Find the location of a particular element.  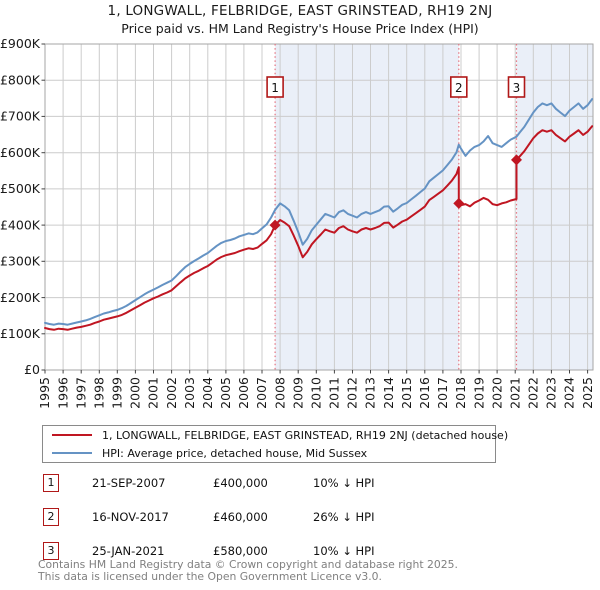

svg-text: £200K is located at coordinates (20, 297).